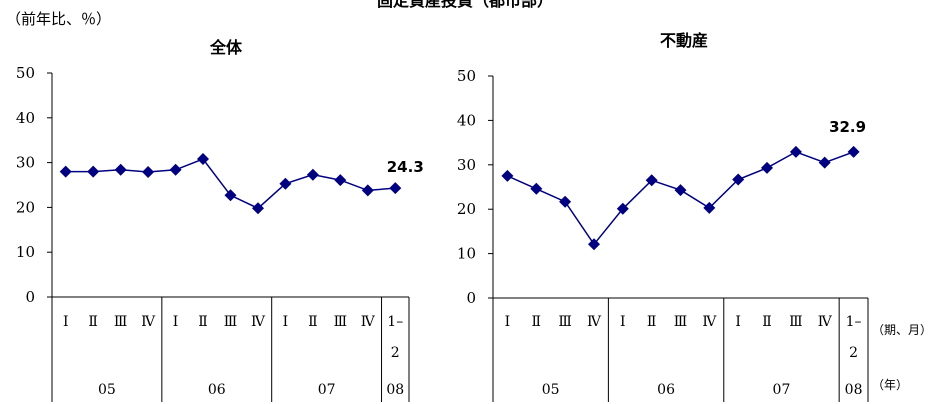 The height and width of the screenshot is (404, 951). What do you see at coordinates (58, 19) in the screenshot?
I see `unit-label: （前年比、％）` at bounding box center [58, 19].